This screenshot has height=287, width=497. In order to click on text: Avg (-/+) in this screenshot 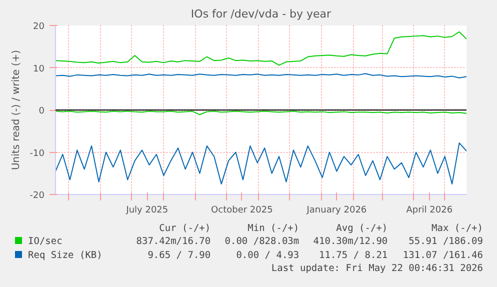, I will do `click(361, 229)`.